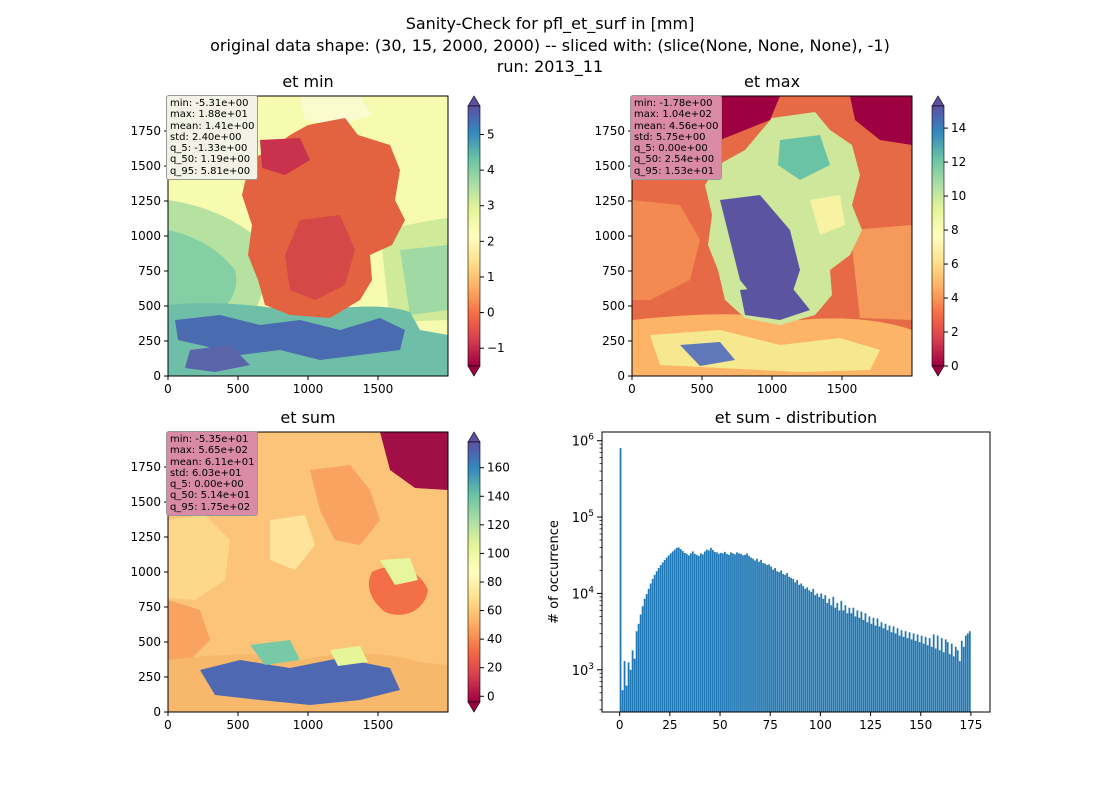 Image resolution: width=1100 pixels, height=800 pixels. Describe the element at coordinates (820, 725) in the screenshot. I see `distribution-xtick-label: 100` at that location.